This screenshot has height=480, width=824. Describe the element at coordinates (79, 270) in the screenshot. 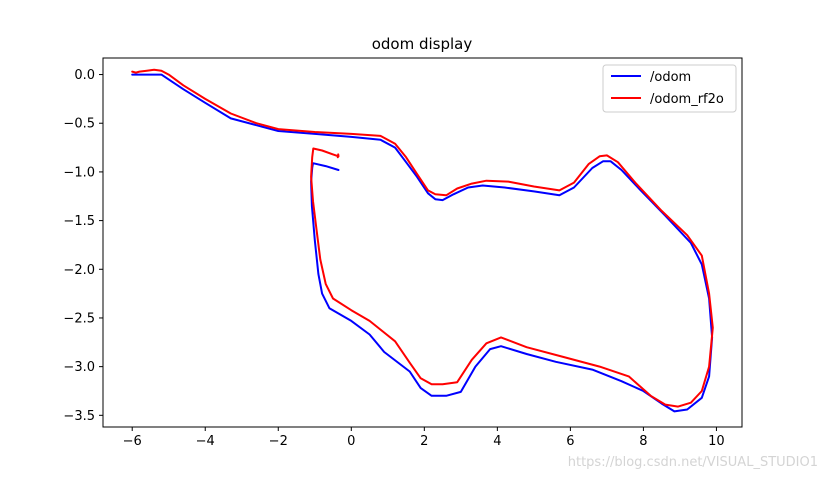

I see `y-tick-label: −2.0` at that location.